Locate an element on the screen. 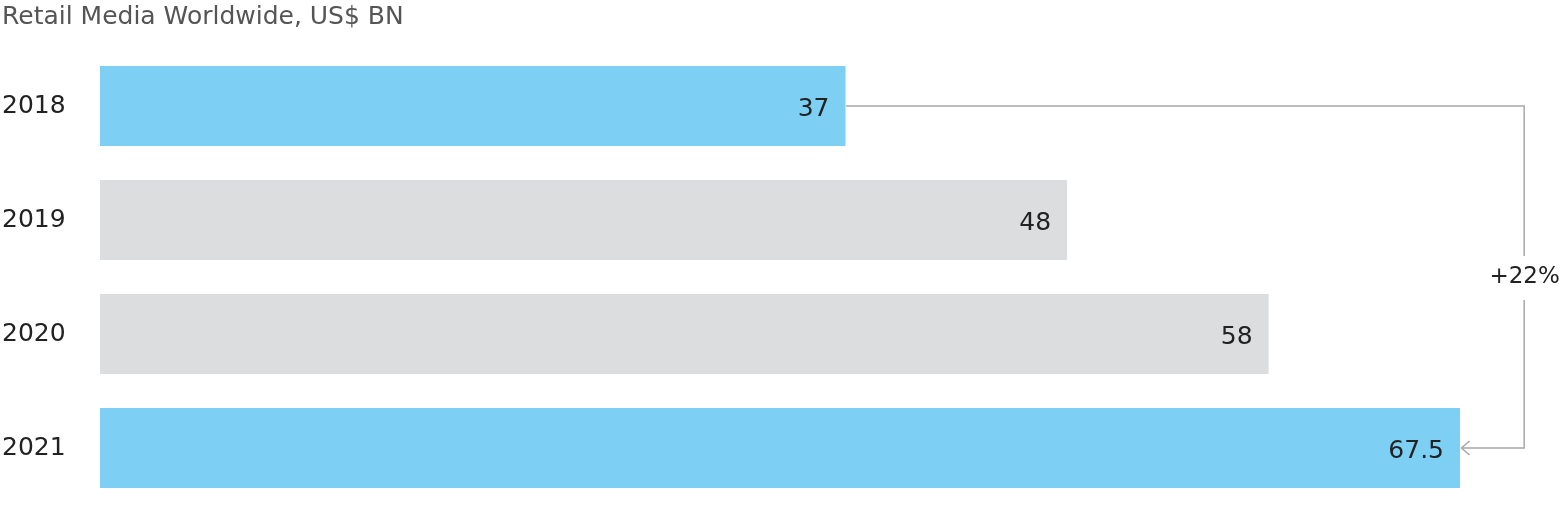  y-tick-label: 2018 is located at coordinates (34, 104).